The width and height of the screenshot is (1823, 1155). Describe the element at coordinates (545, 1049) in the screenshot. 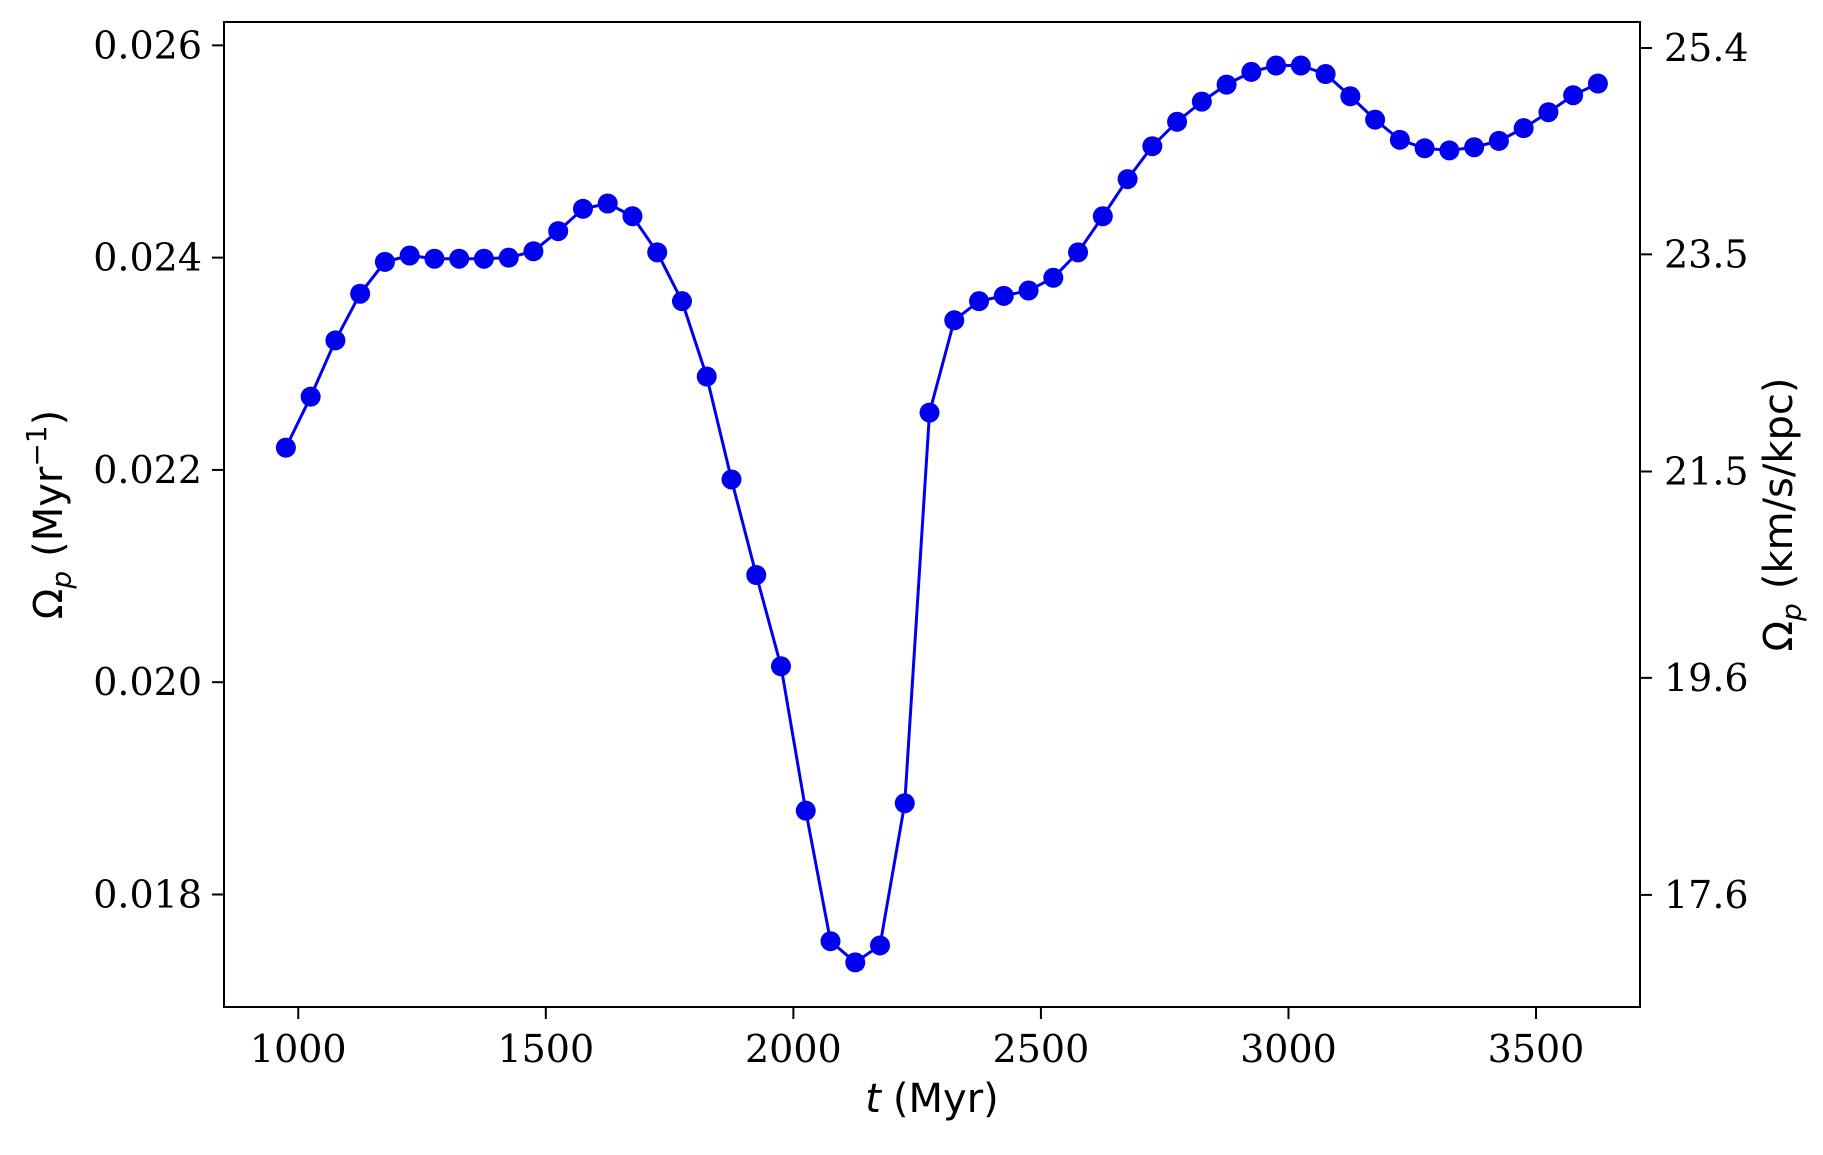

I see `x-tick-label: 1500` at that location.